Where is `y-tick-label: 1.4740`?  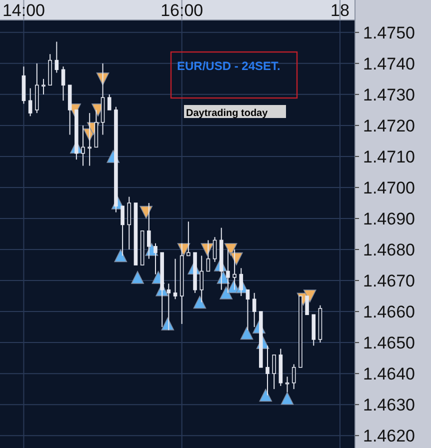
y-tick-label: 1.4740 is located at coordinates (389, 64).